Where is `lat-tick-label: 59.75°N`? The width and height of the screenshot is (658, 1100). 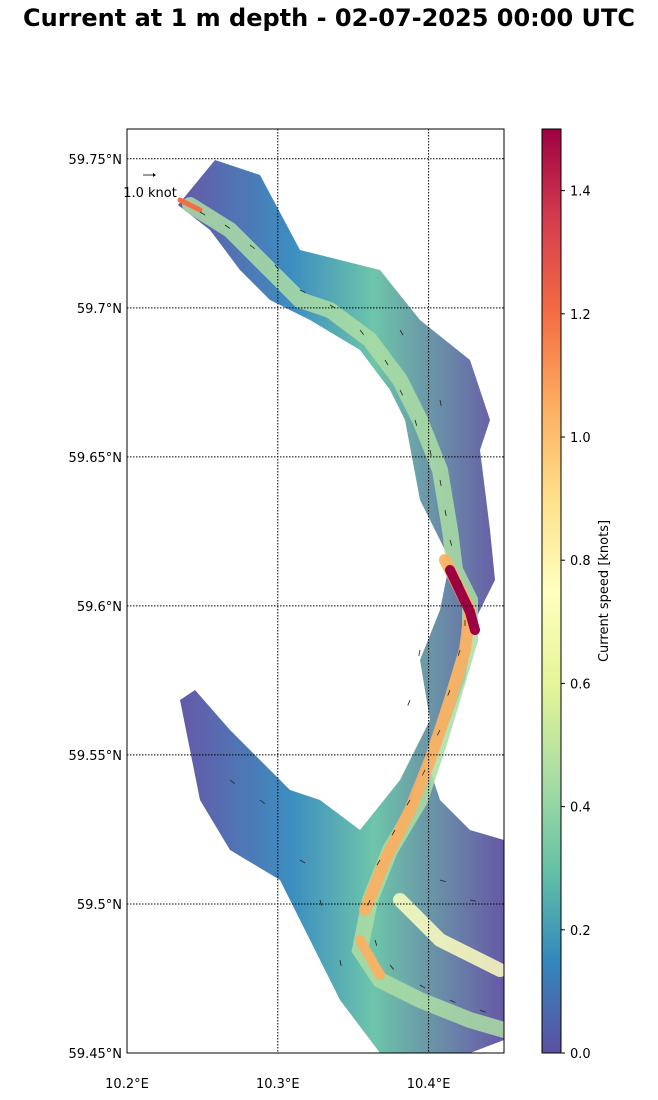 lat-tick-label: 59.75°N is located at coordinates (95, 160).